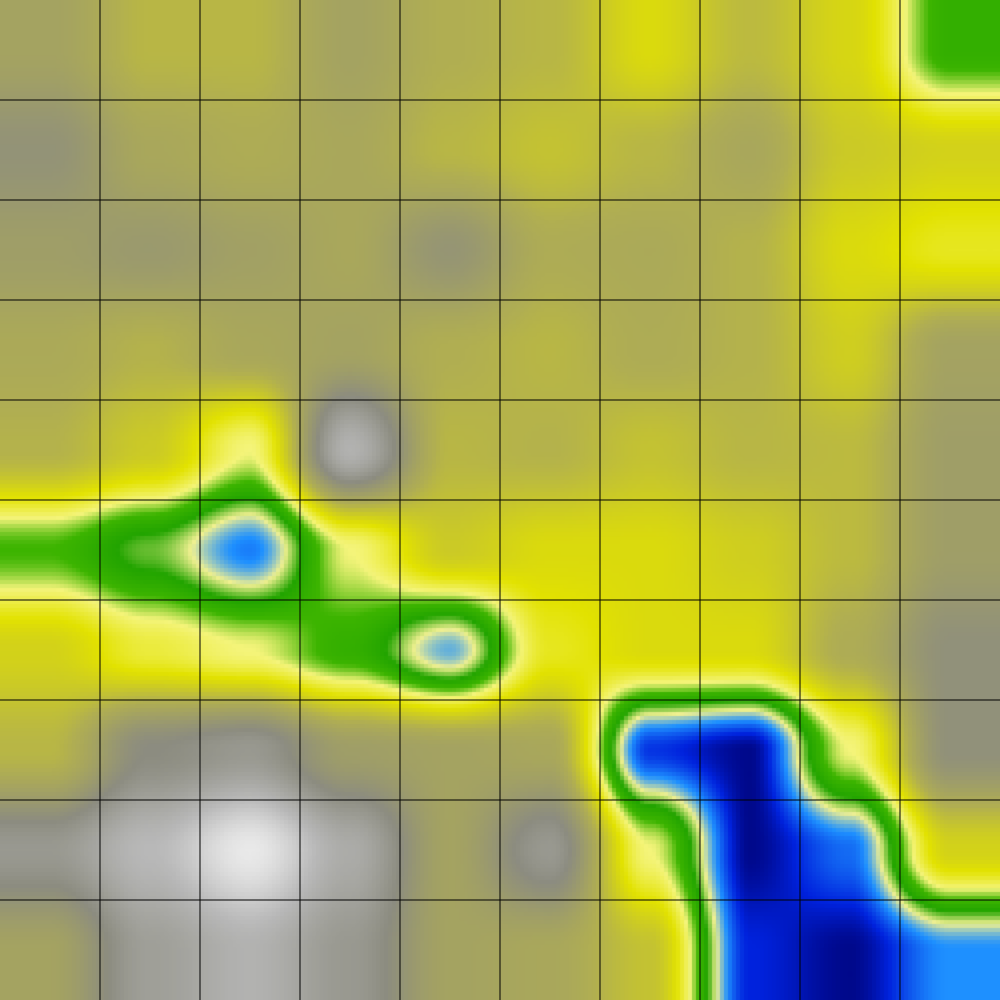 The width and height of the screenshot is (1000, 1000). What do you see at coordinates (450, 950) in the screenshot?
I see `grid-tile-r9-c4` at bounding box center [450, 950].